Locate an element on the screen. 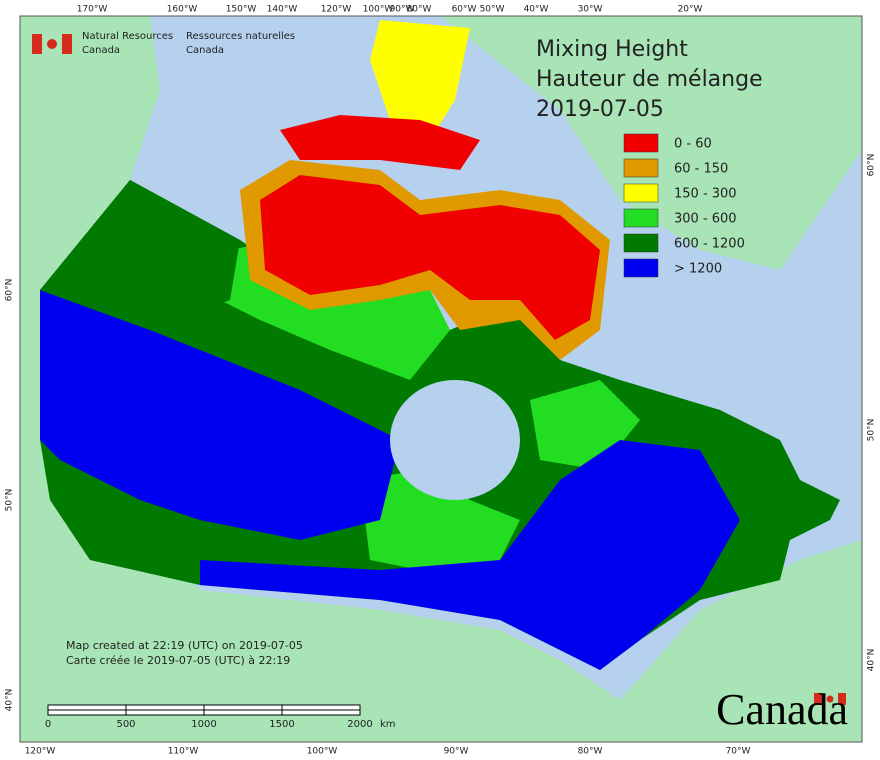  scale-label: 1500 is located at coordinates (281, 724).